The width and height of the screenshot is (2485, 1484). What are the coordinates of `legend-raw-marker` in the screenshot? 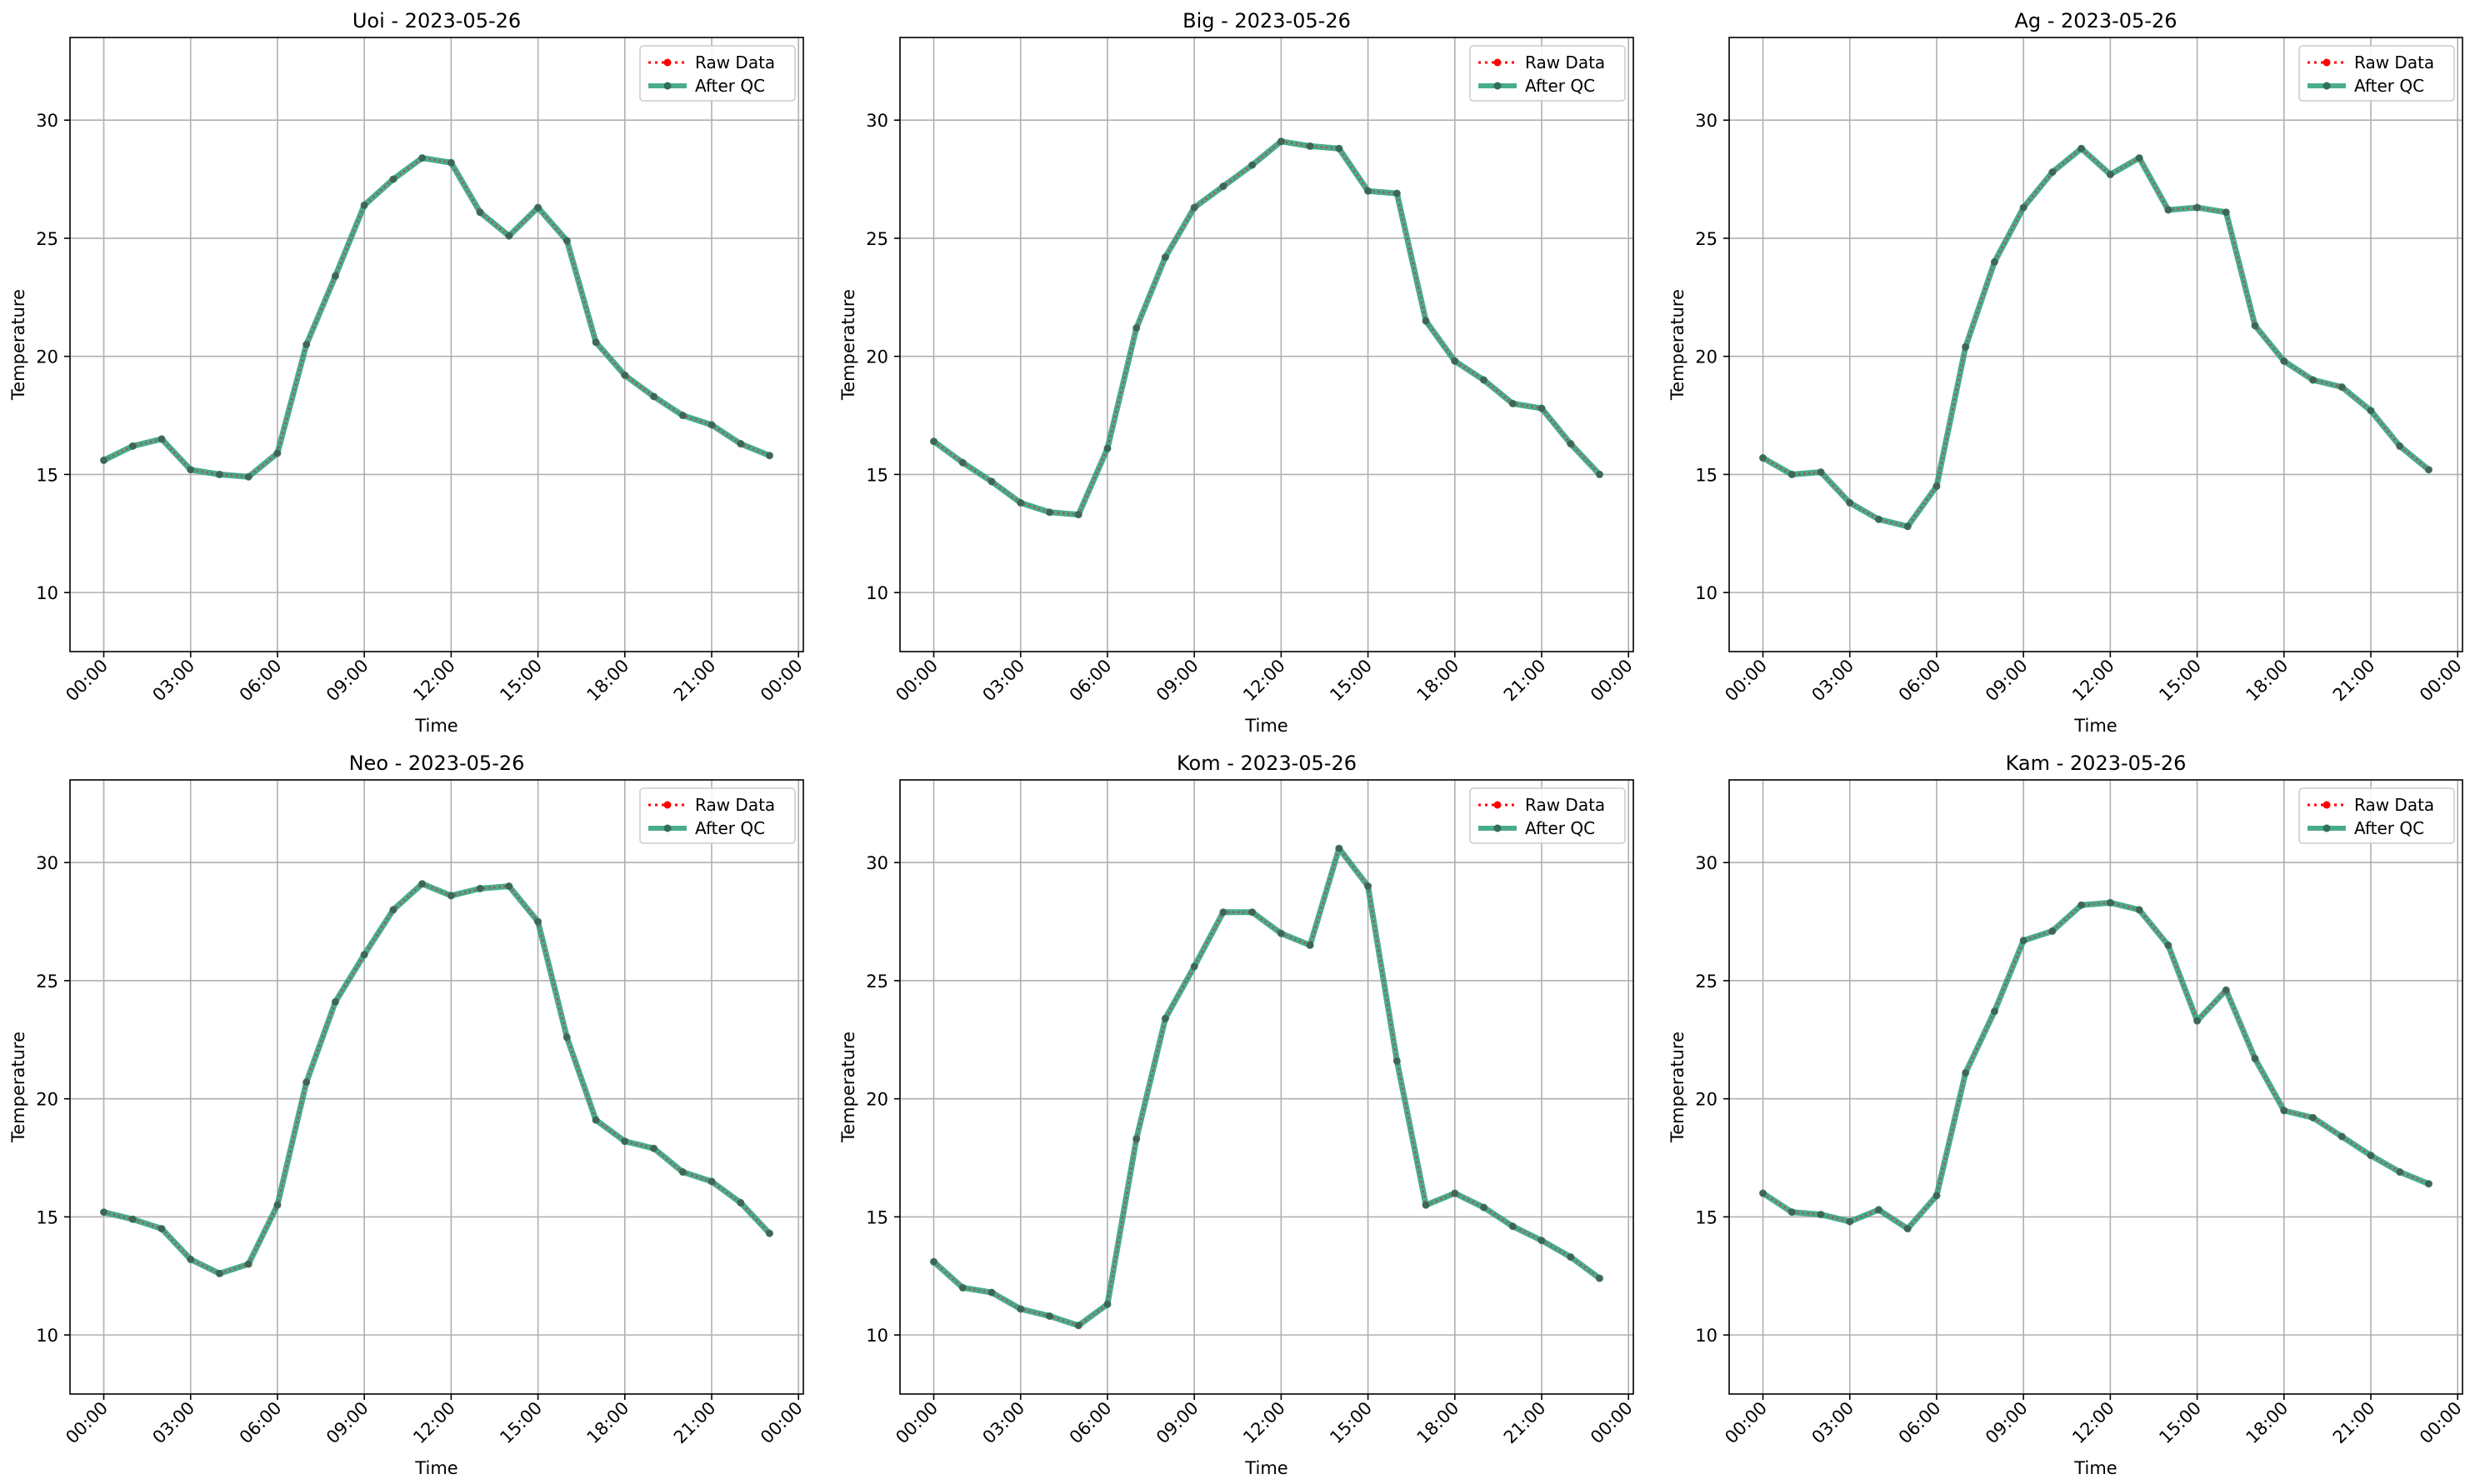 It's located at (2326, 805).